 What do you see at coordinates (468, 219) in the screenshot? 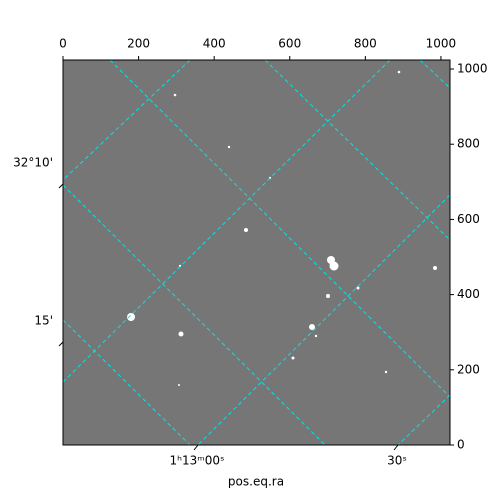
I see `y-tick-label: 600` at bounding box center [468, 219].